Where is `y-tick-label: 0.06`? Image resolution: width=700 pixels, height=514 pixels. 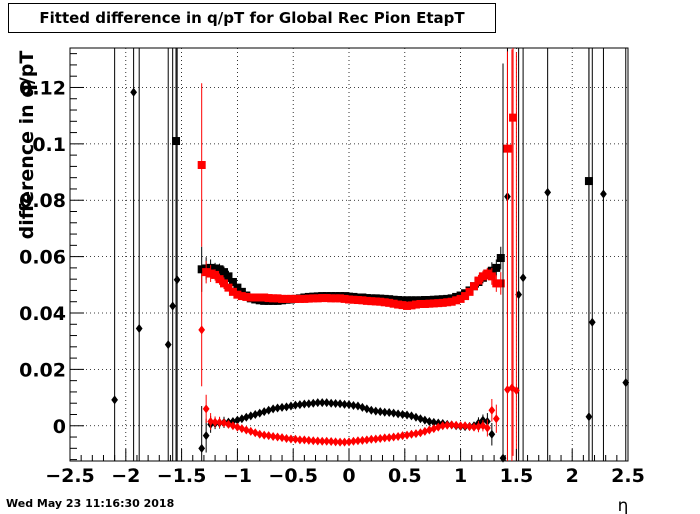 y-tick-label: 0.06 is located at coordinates (42, 258).